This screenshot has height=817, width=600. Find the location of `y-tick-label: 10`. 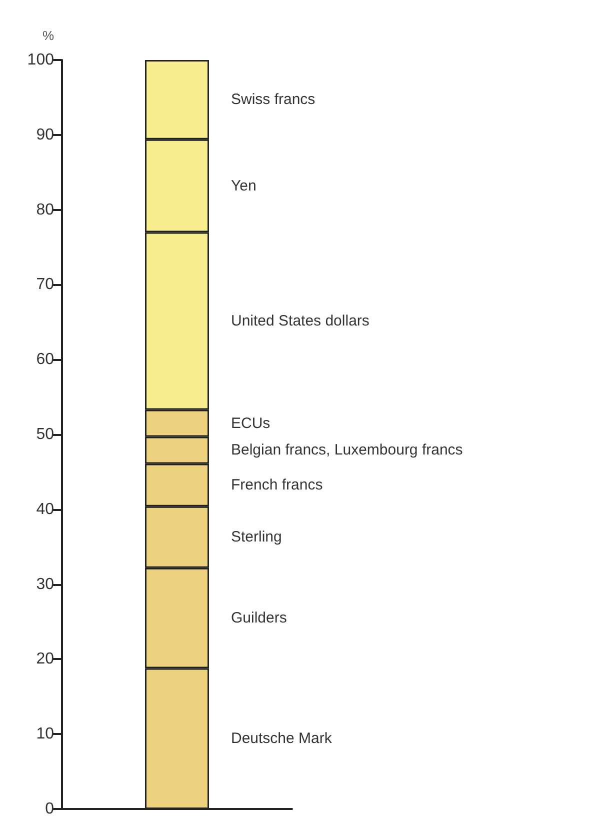

y-tick-label: 10 is located at coordinates (45, 734).